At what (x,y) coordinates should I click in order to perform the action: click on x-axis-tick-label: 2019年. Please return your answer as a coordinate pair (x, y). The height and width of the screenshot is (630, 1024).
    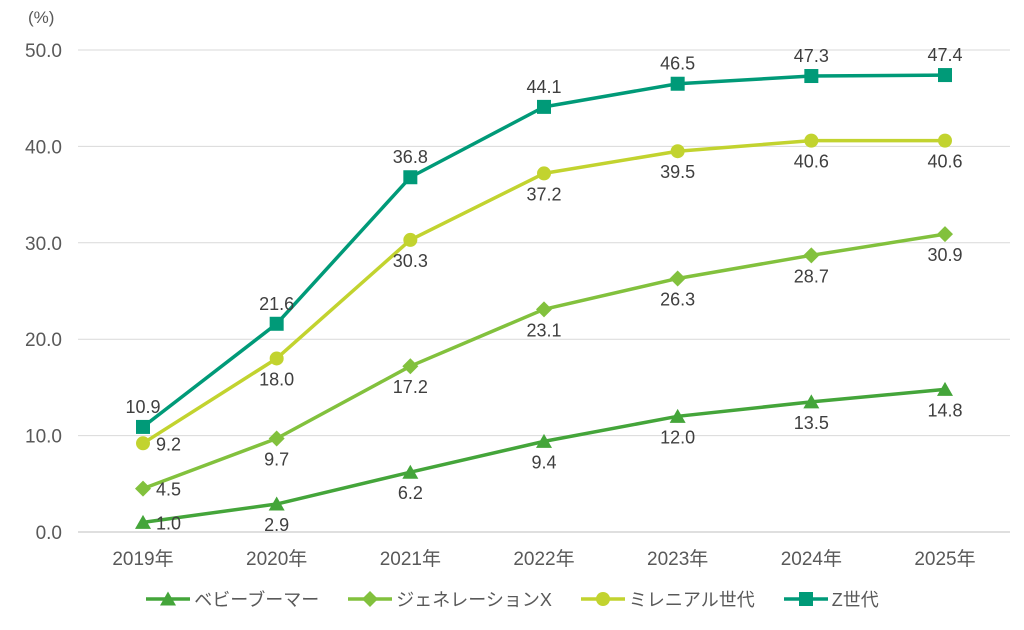
    Looking at the image, I should click on (142, 559).